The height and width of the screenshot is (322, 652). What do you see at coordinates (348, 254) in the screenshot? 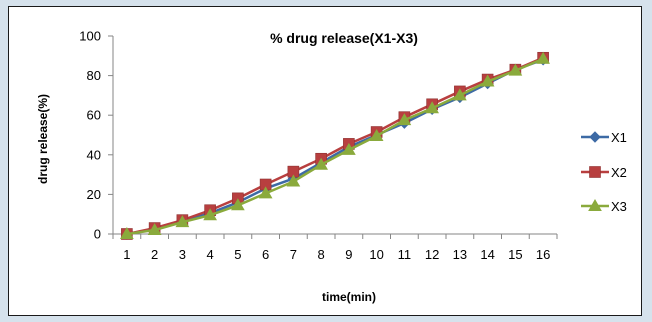
I see `x-tick-label: 9` at bounding box center [348, 254].